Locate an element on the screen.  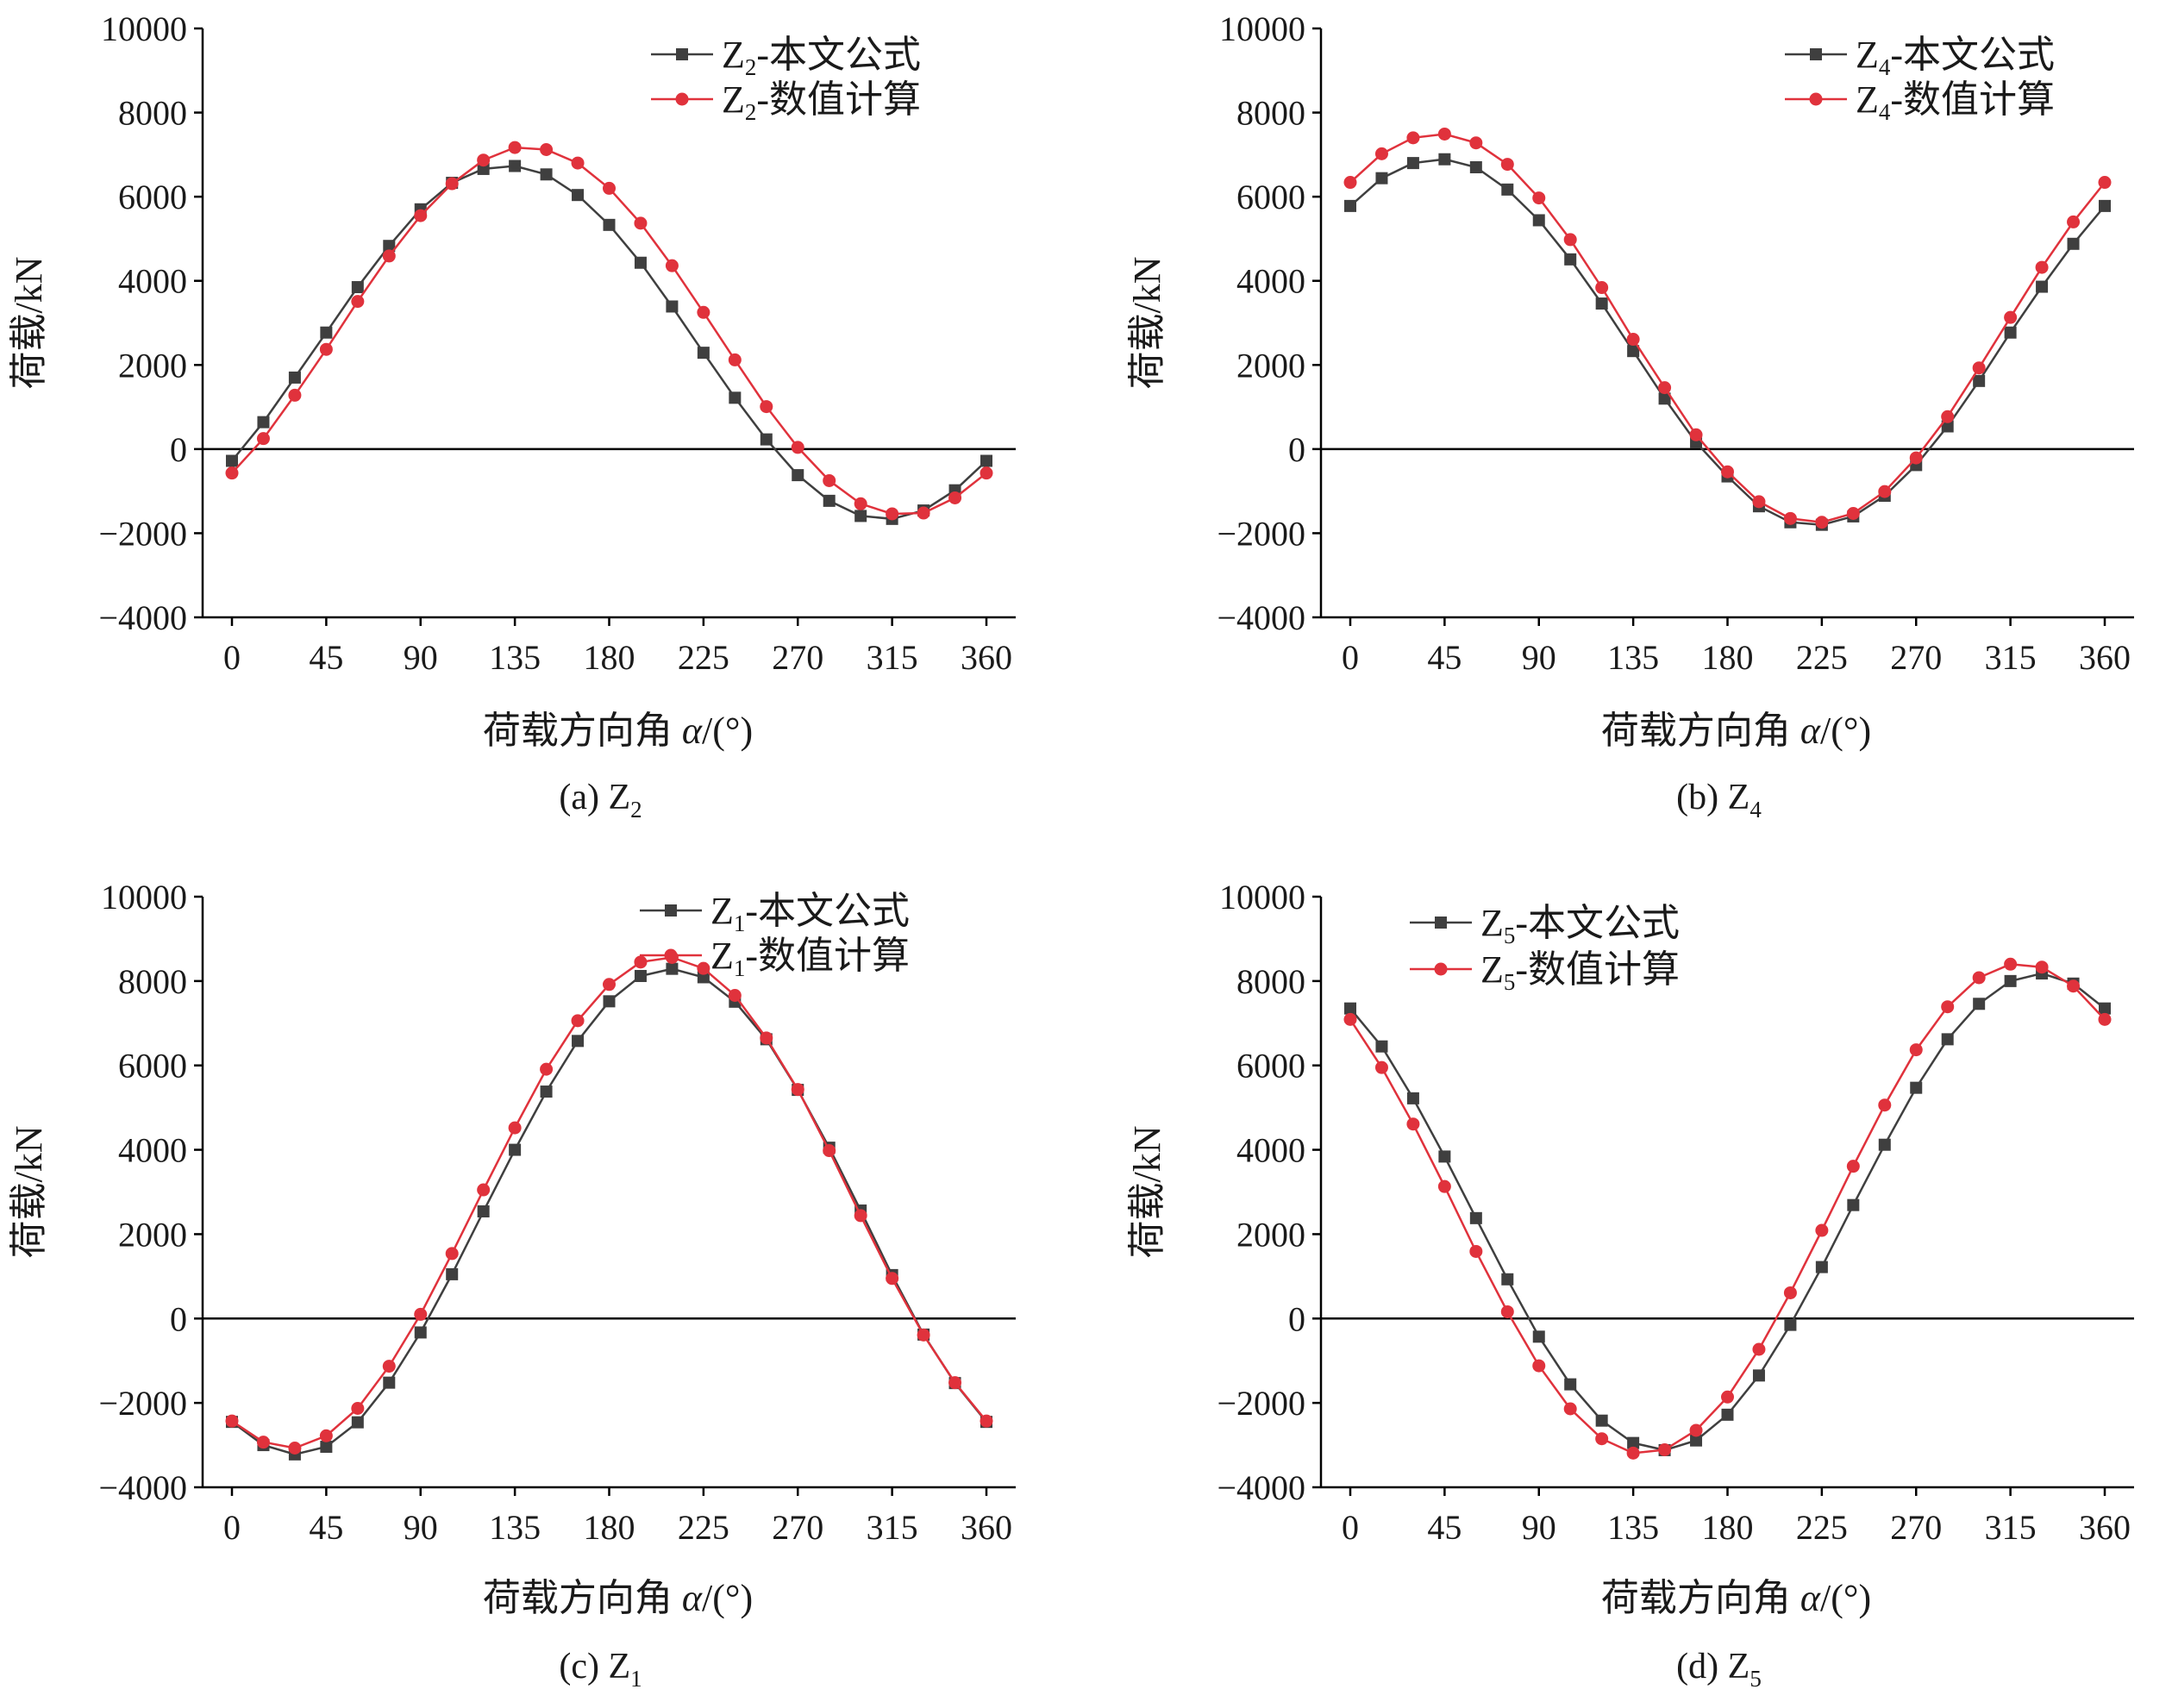
y-tick-label: 6000 is located at coordinates (152, 1066).